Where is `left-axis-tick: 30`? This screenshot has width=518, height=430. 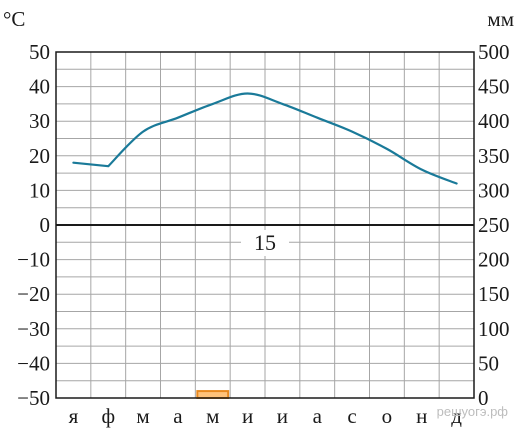 left-axis-tick: 30 is located at coordinates (39, 121).